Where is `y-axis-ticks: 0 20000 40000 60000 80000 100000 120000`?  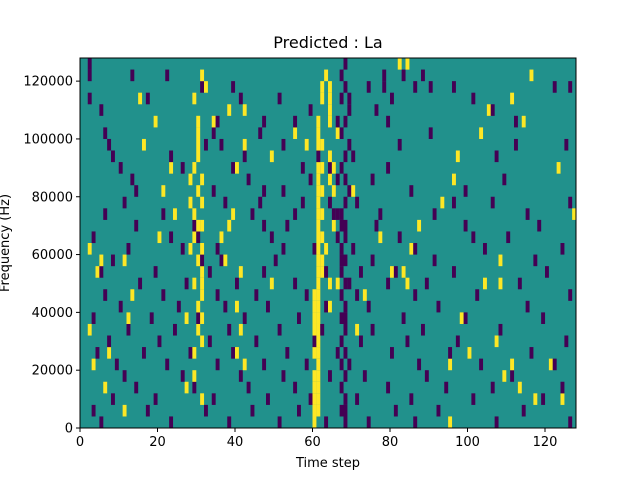
y-axis-ticks: 0 20000 40000 60000 80000 100000 120000 is located at coordinates (51, 256).